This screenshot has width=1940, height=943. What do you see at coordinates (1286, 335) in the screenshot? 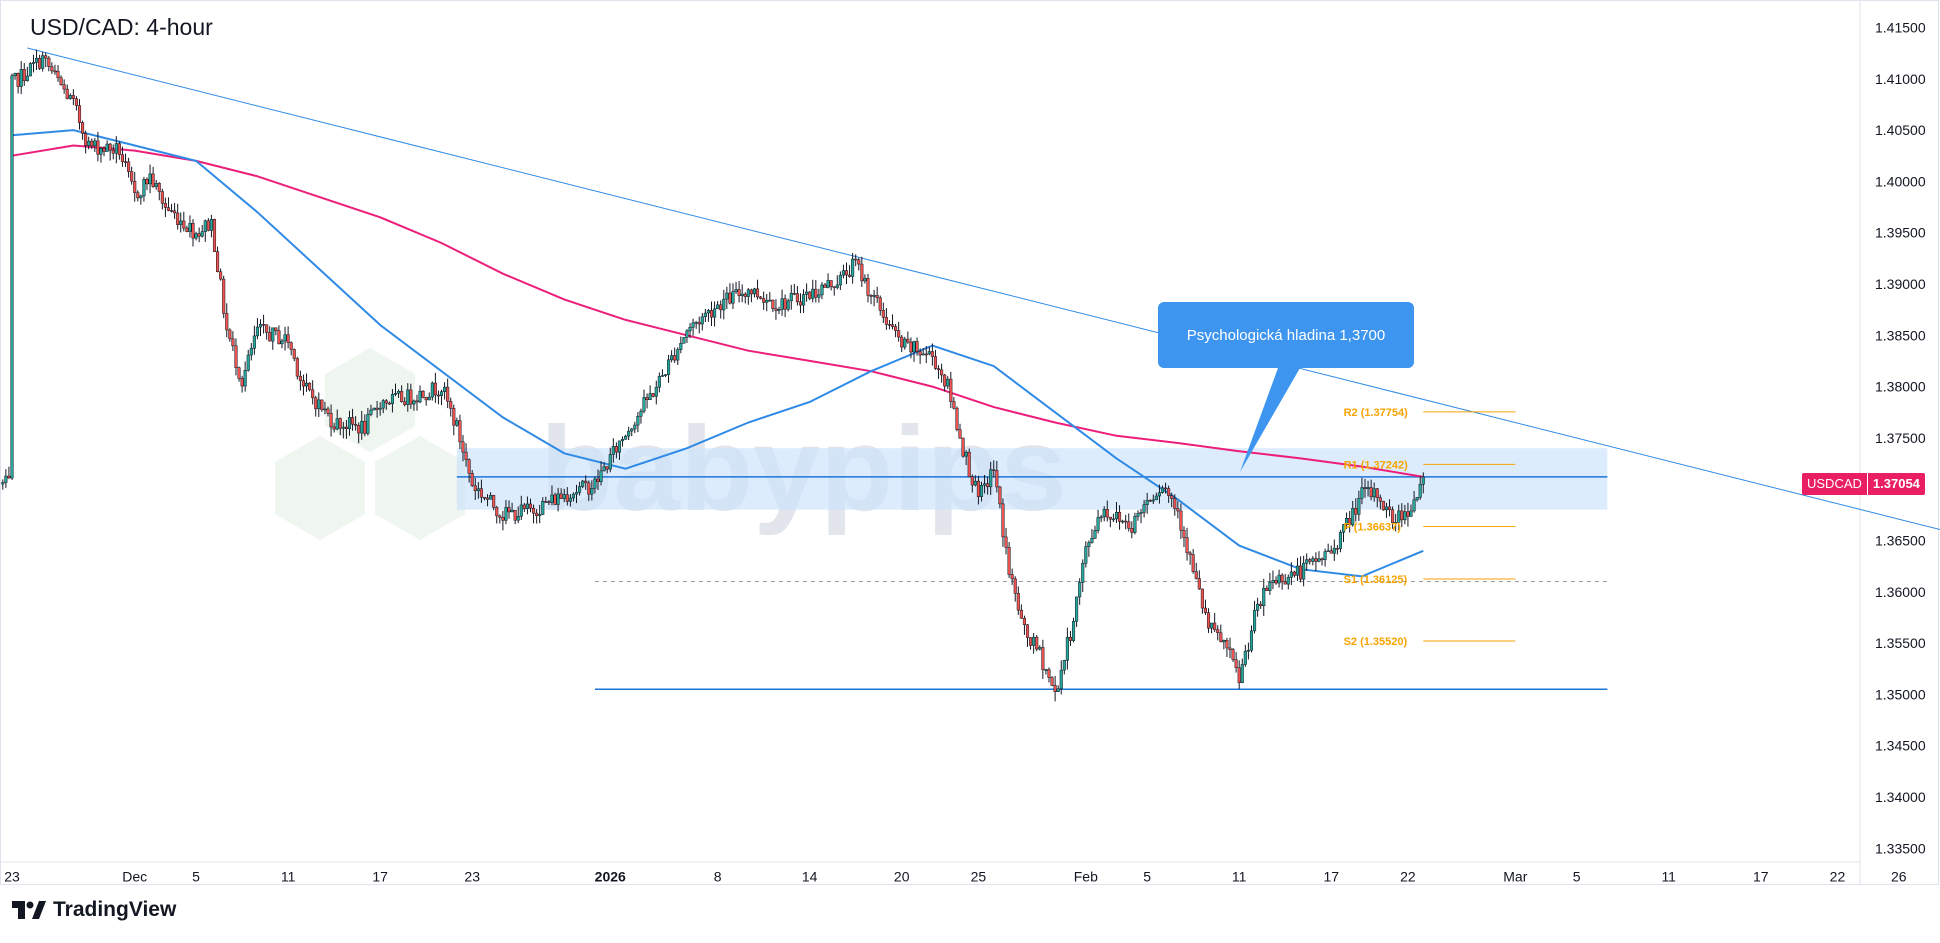
I see `annotation-callout: Psychologická hladina 1,3700` at bounding box center [1286, 335].